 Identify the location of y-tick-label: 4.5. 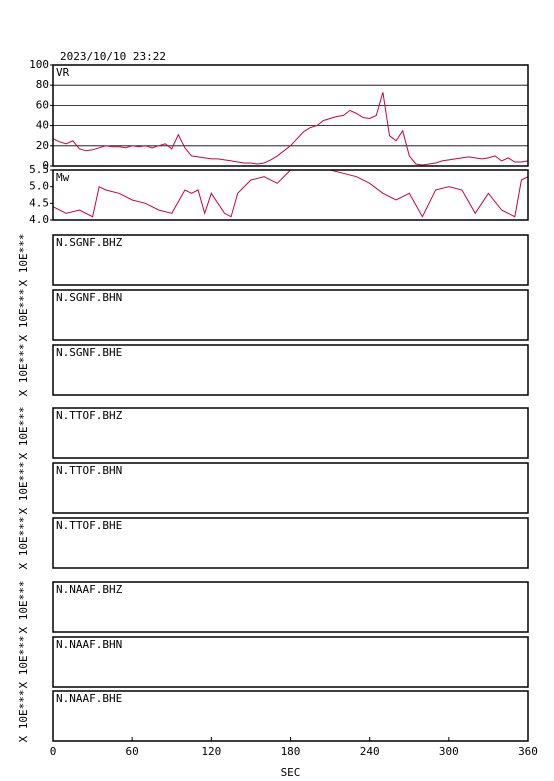
(39, 202).